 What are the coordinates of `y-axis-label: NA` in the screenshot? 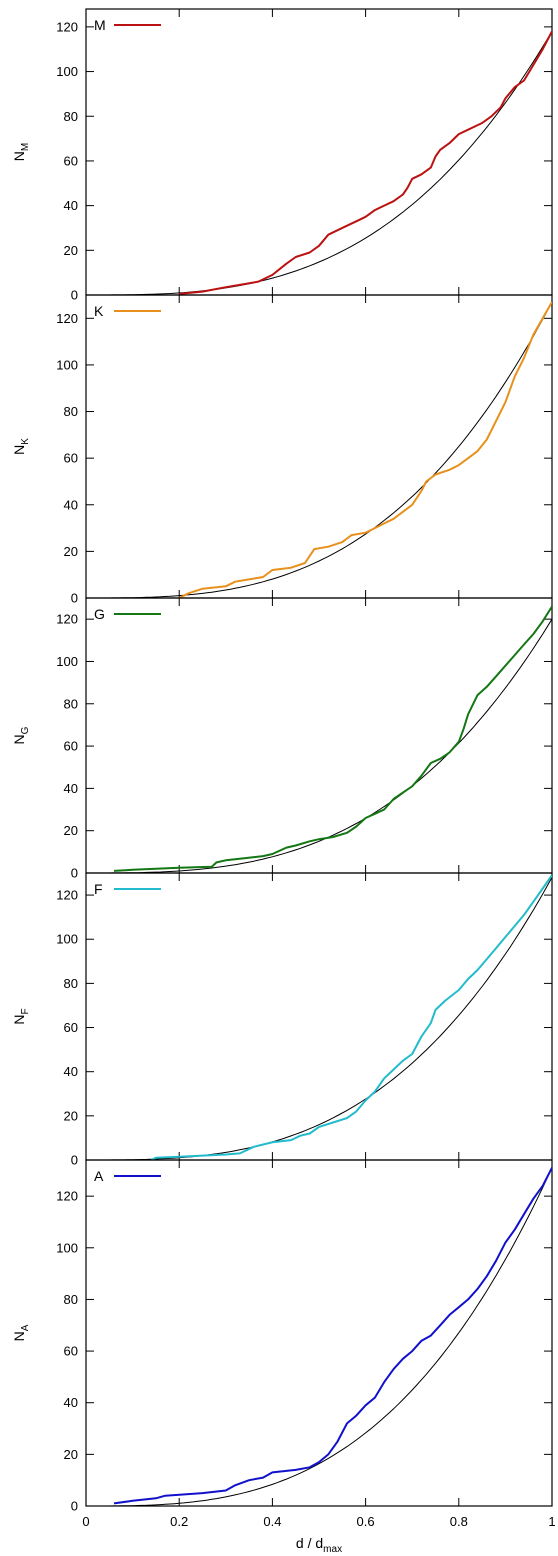 It's located at (21, 1332).